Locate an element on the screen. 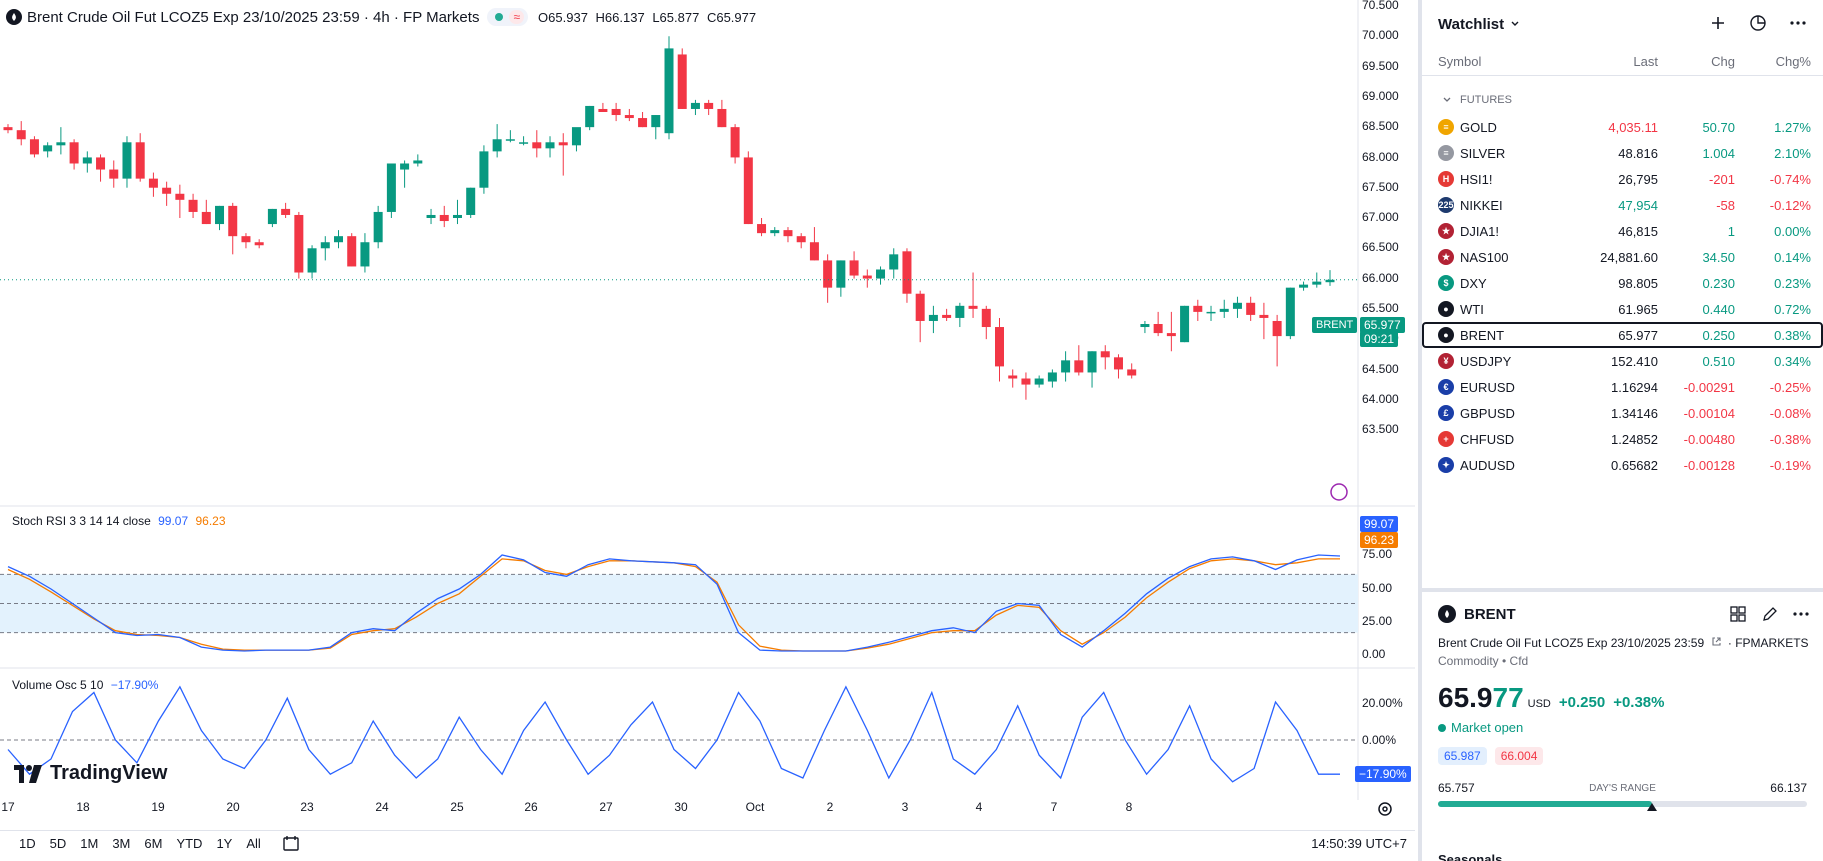 This screenshot has width=1823, height=861. watchlist-row-nikkei: 225 NIKKEI 47,954 -58 -0.12% is located at coordinates (1622, 205).